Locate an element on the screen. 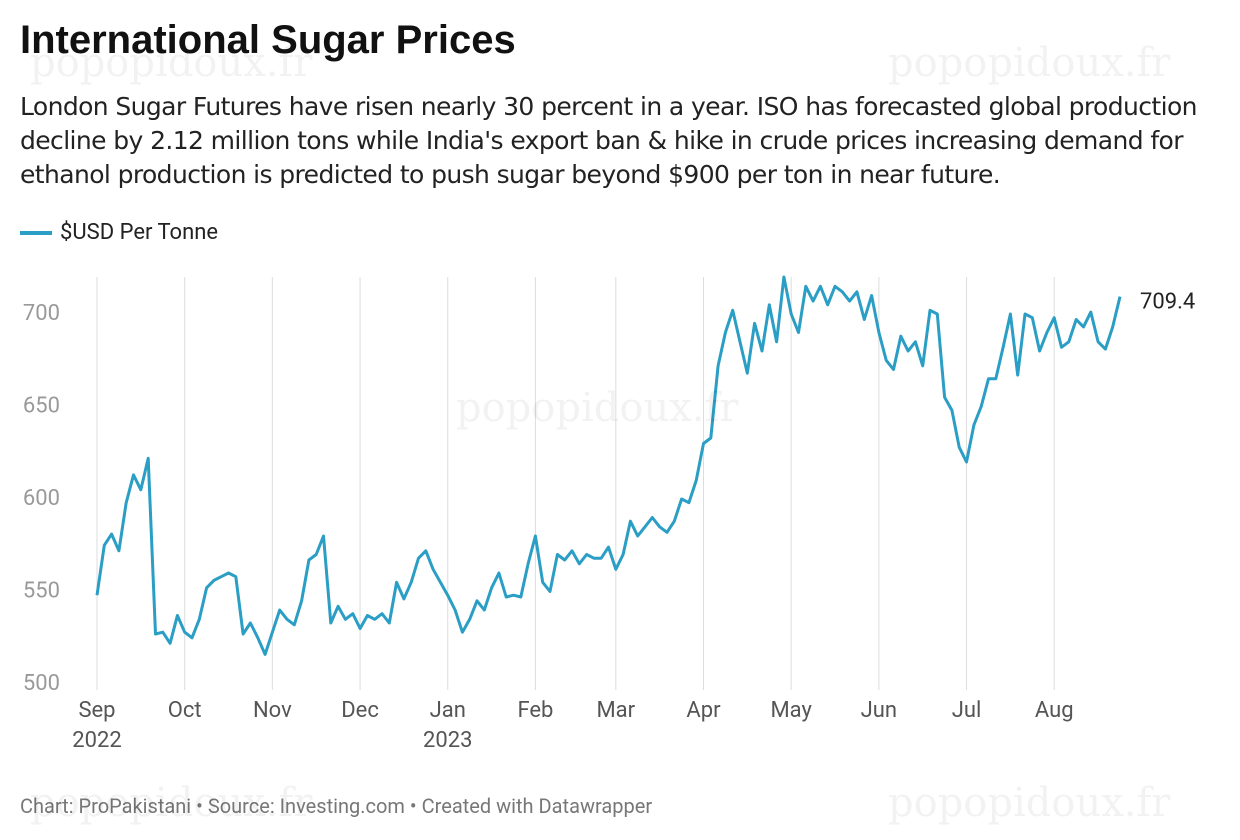 The image size is (1240, 840). x-tick-label: Nov is located at coordinates (272, 710).